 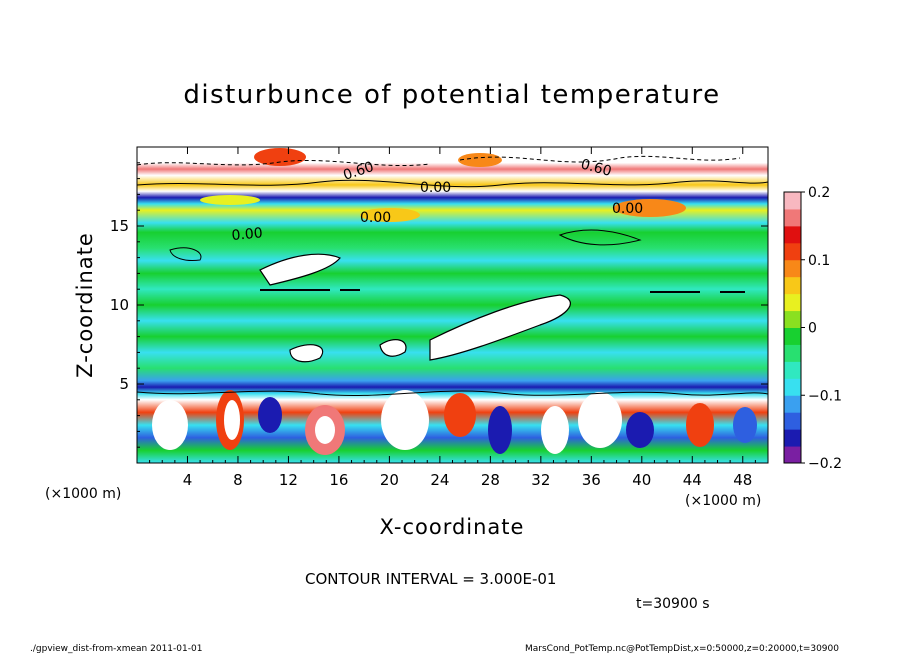 I want to click on x-tick-label: 32, so click(x=540, y=480).